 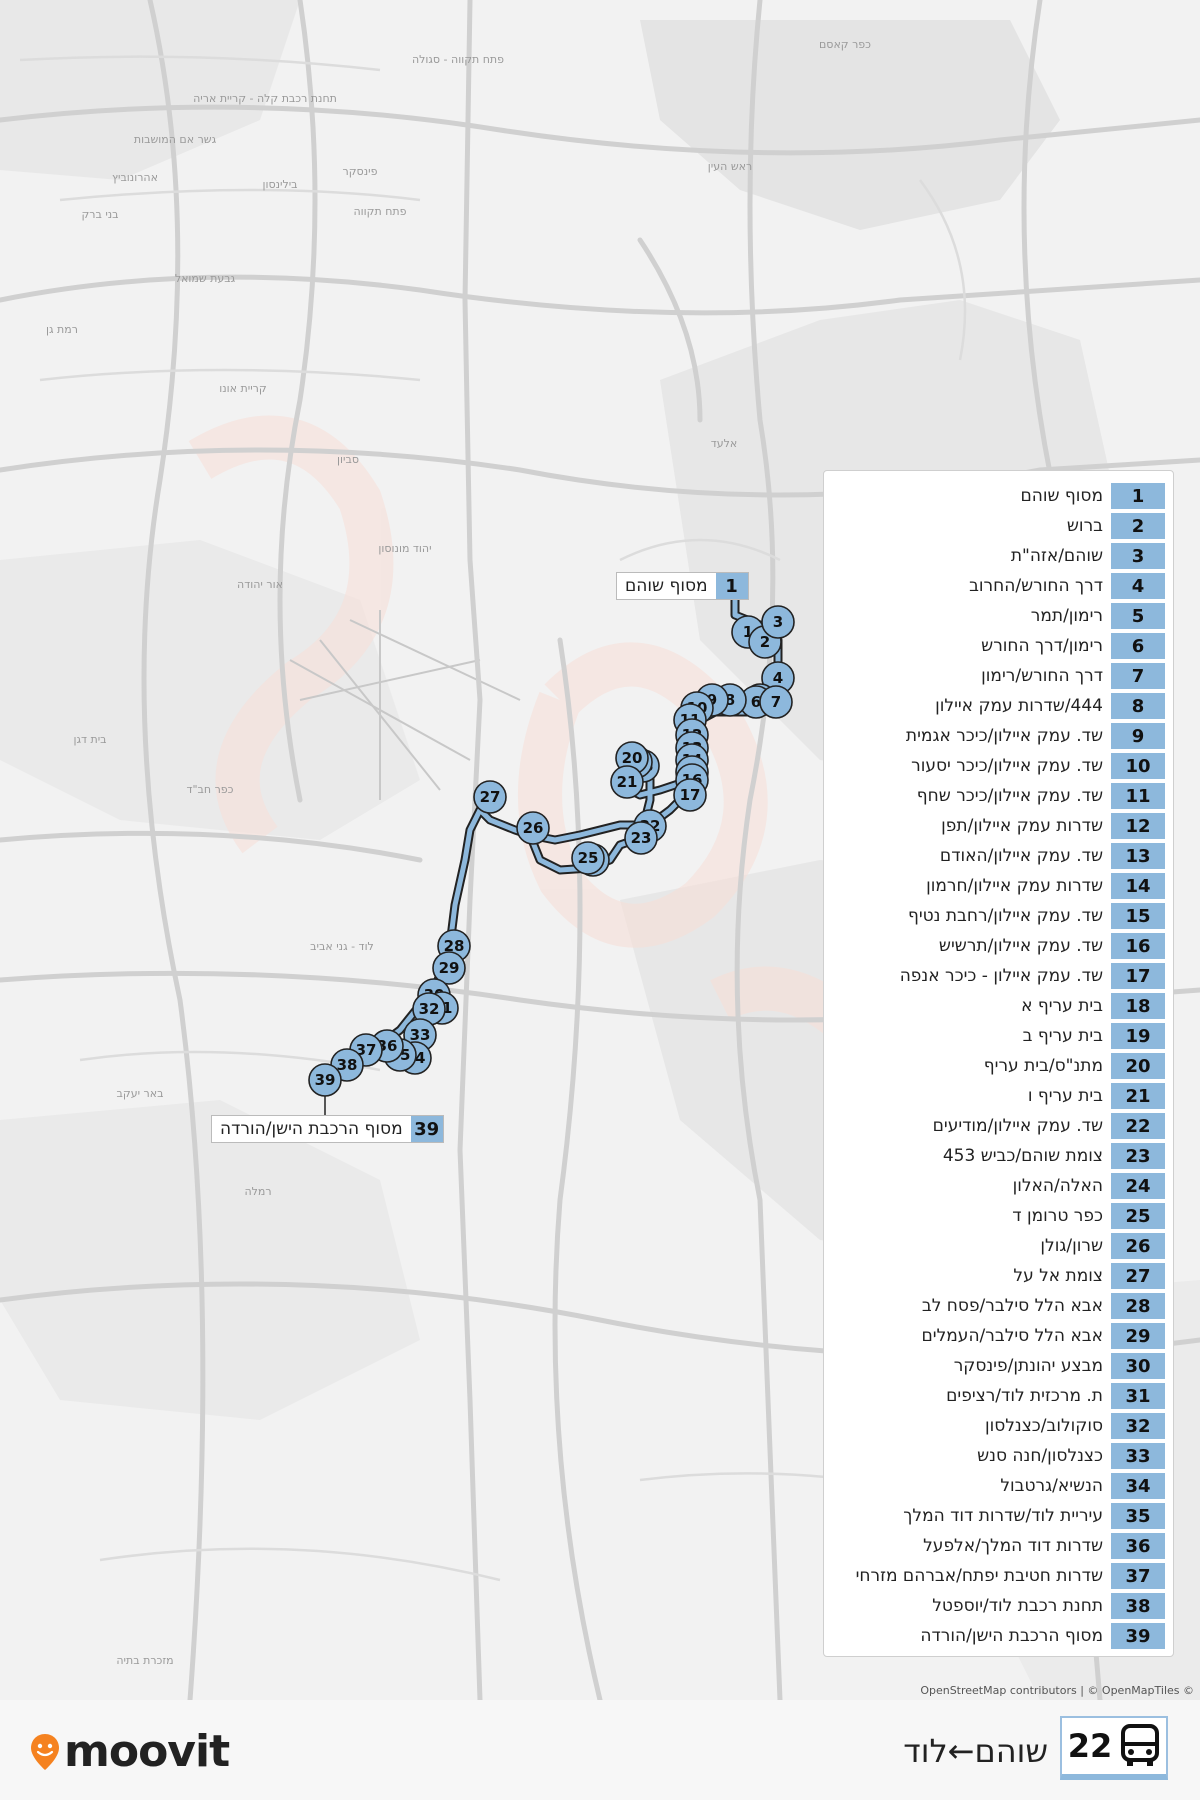 I want to click on stop-list-number: 32, so click(x=1138, y=1426).